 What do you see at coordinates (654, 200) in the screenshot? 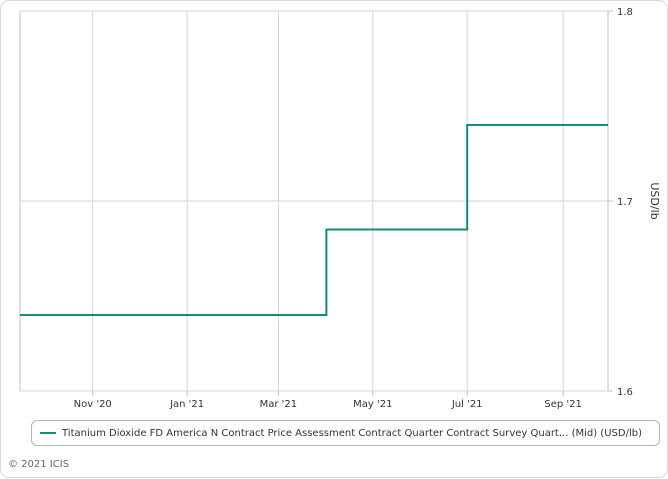
I see `y-axis-label: USD/lb` at bounding box center [654, 200].